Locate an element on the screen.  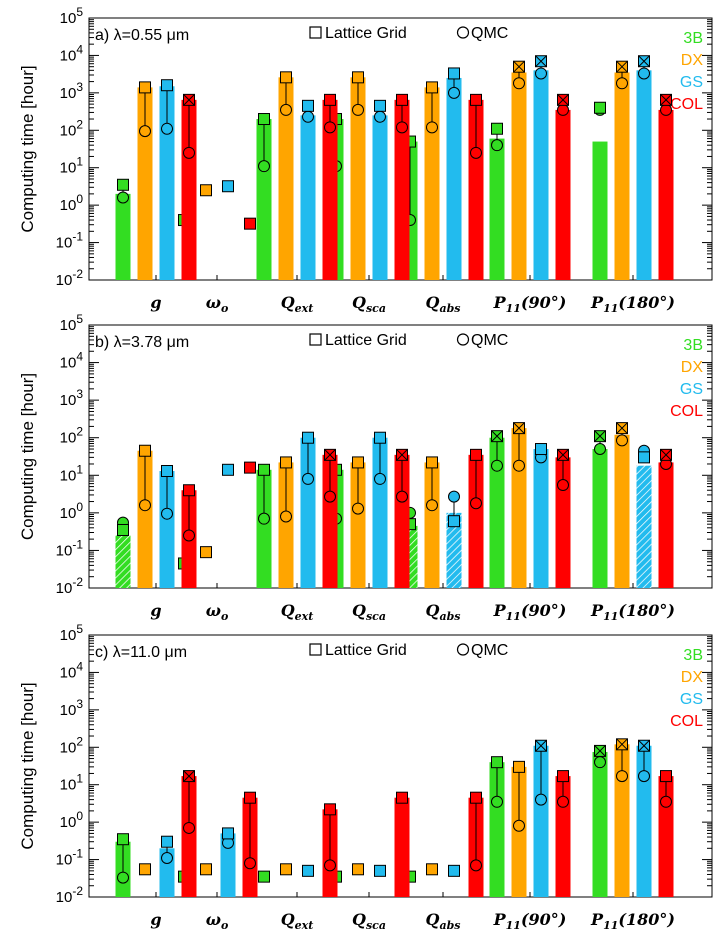
y-tick-label: 10⁻¹ is located at coordinates (70, 241).